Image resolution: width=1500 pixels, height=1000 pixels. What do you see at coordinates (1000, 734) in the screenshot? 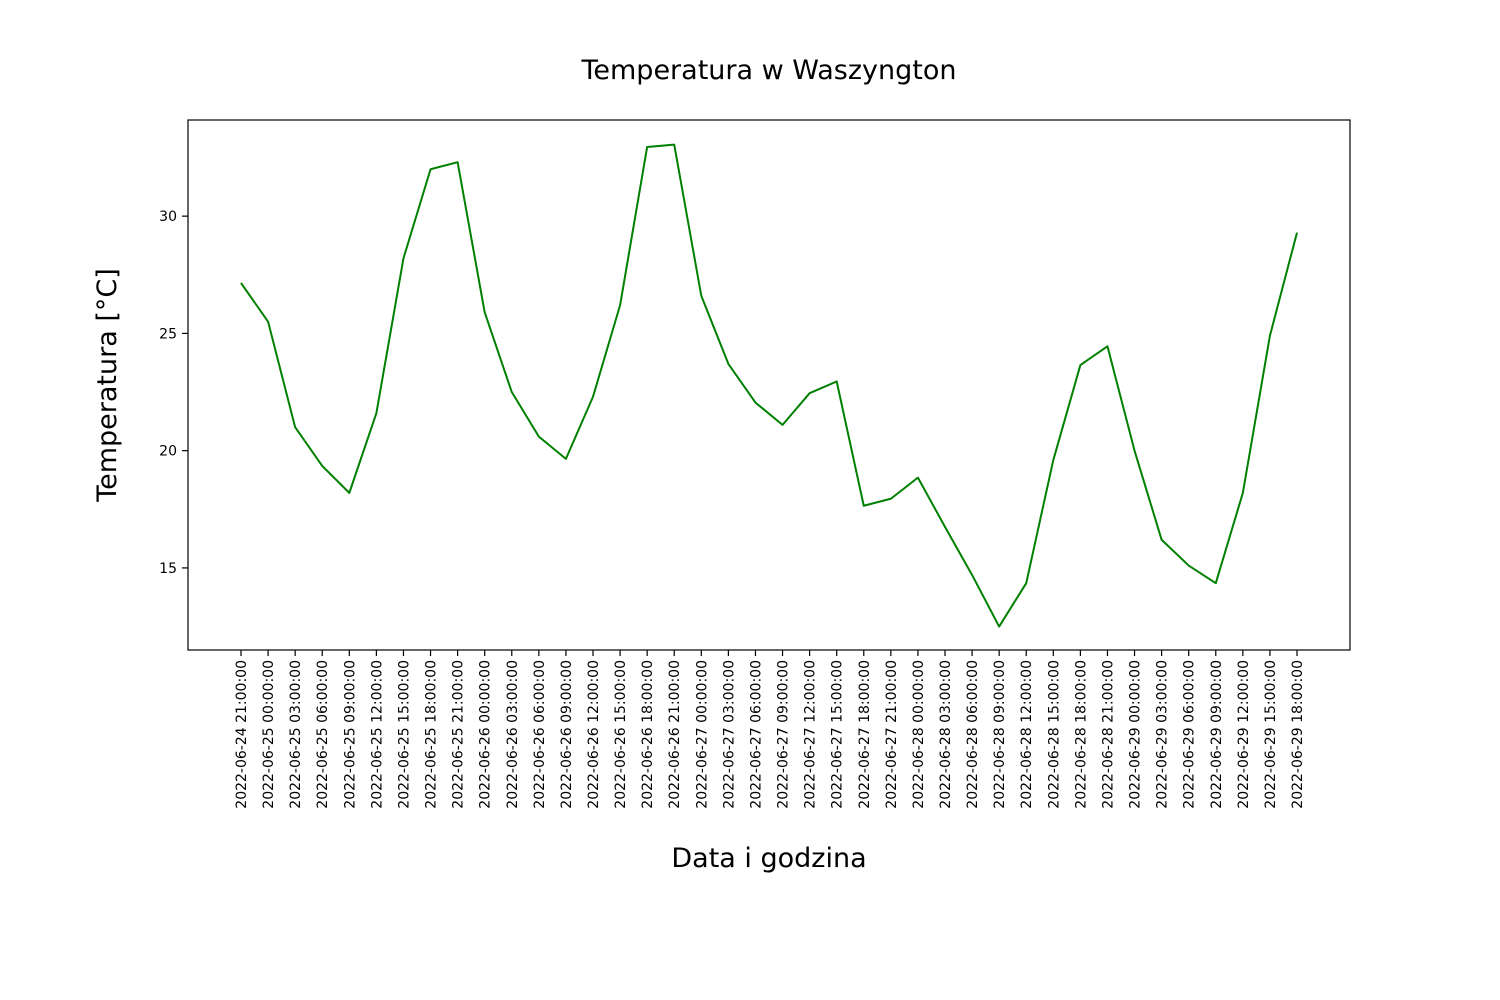
I see `x-tick-label: 2022-06-28 09:00:00` at bounding box center [1000, 734].